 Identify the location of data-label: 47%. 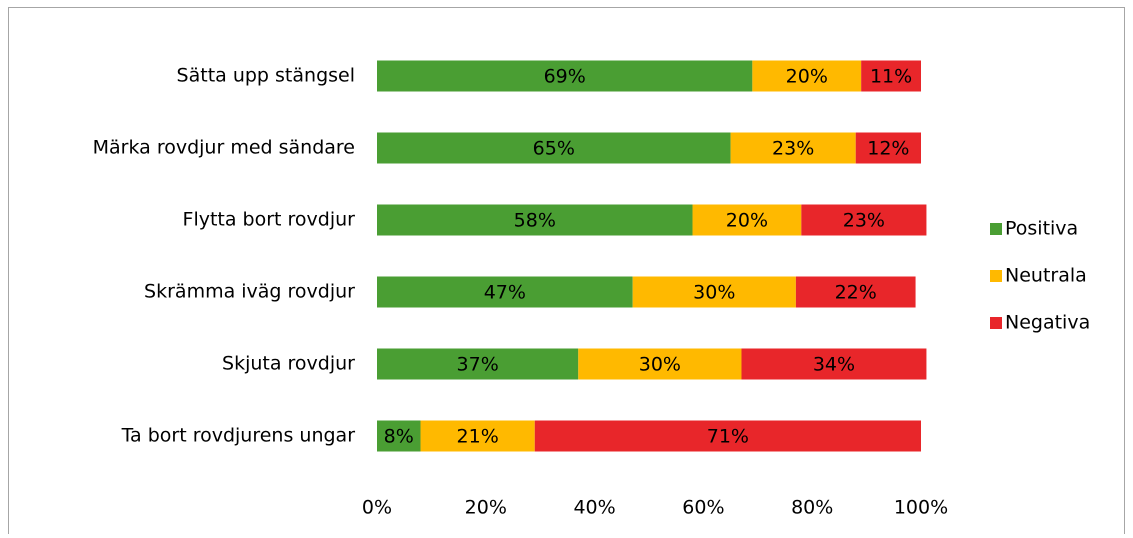
(505, 293).